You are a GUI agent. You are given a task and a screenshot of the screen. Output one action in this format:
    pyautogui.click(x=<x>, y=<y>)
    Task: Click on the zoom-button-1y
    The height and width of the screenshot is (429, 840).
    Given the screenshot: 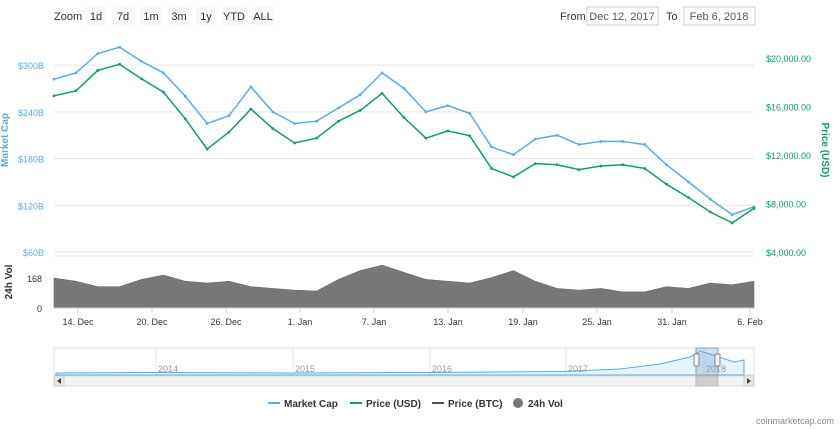 What is the action you would take?
    pyautogui.click(x=206, y=16)
    